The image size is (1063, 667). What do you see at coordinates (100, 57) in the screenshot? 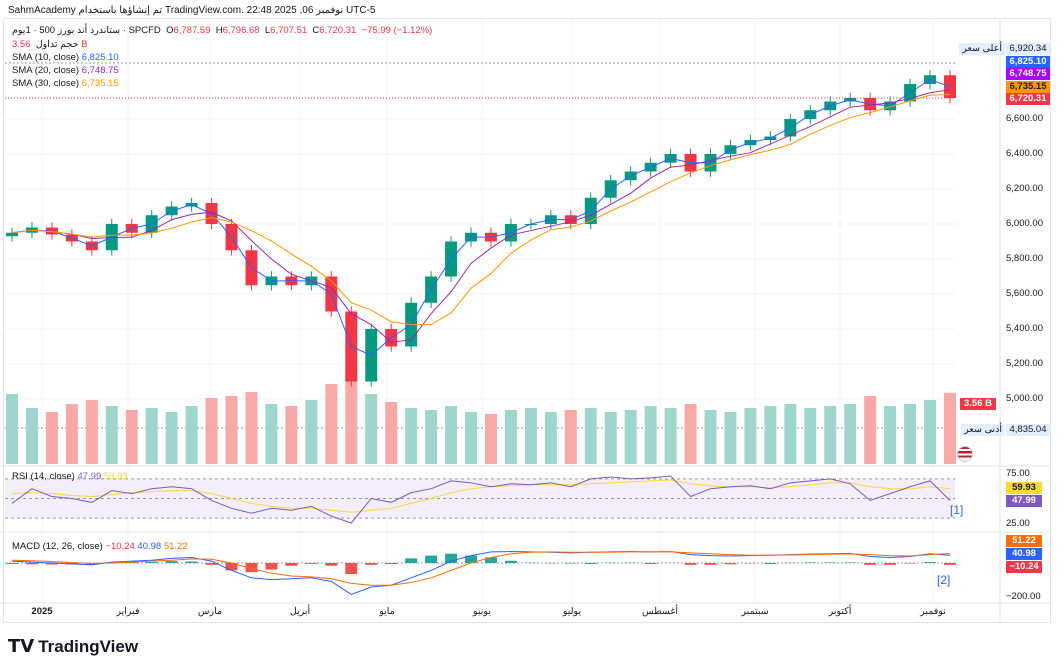
I see `sma10-value: 6,825.10` at bounding box center [100, 57].